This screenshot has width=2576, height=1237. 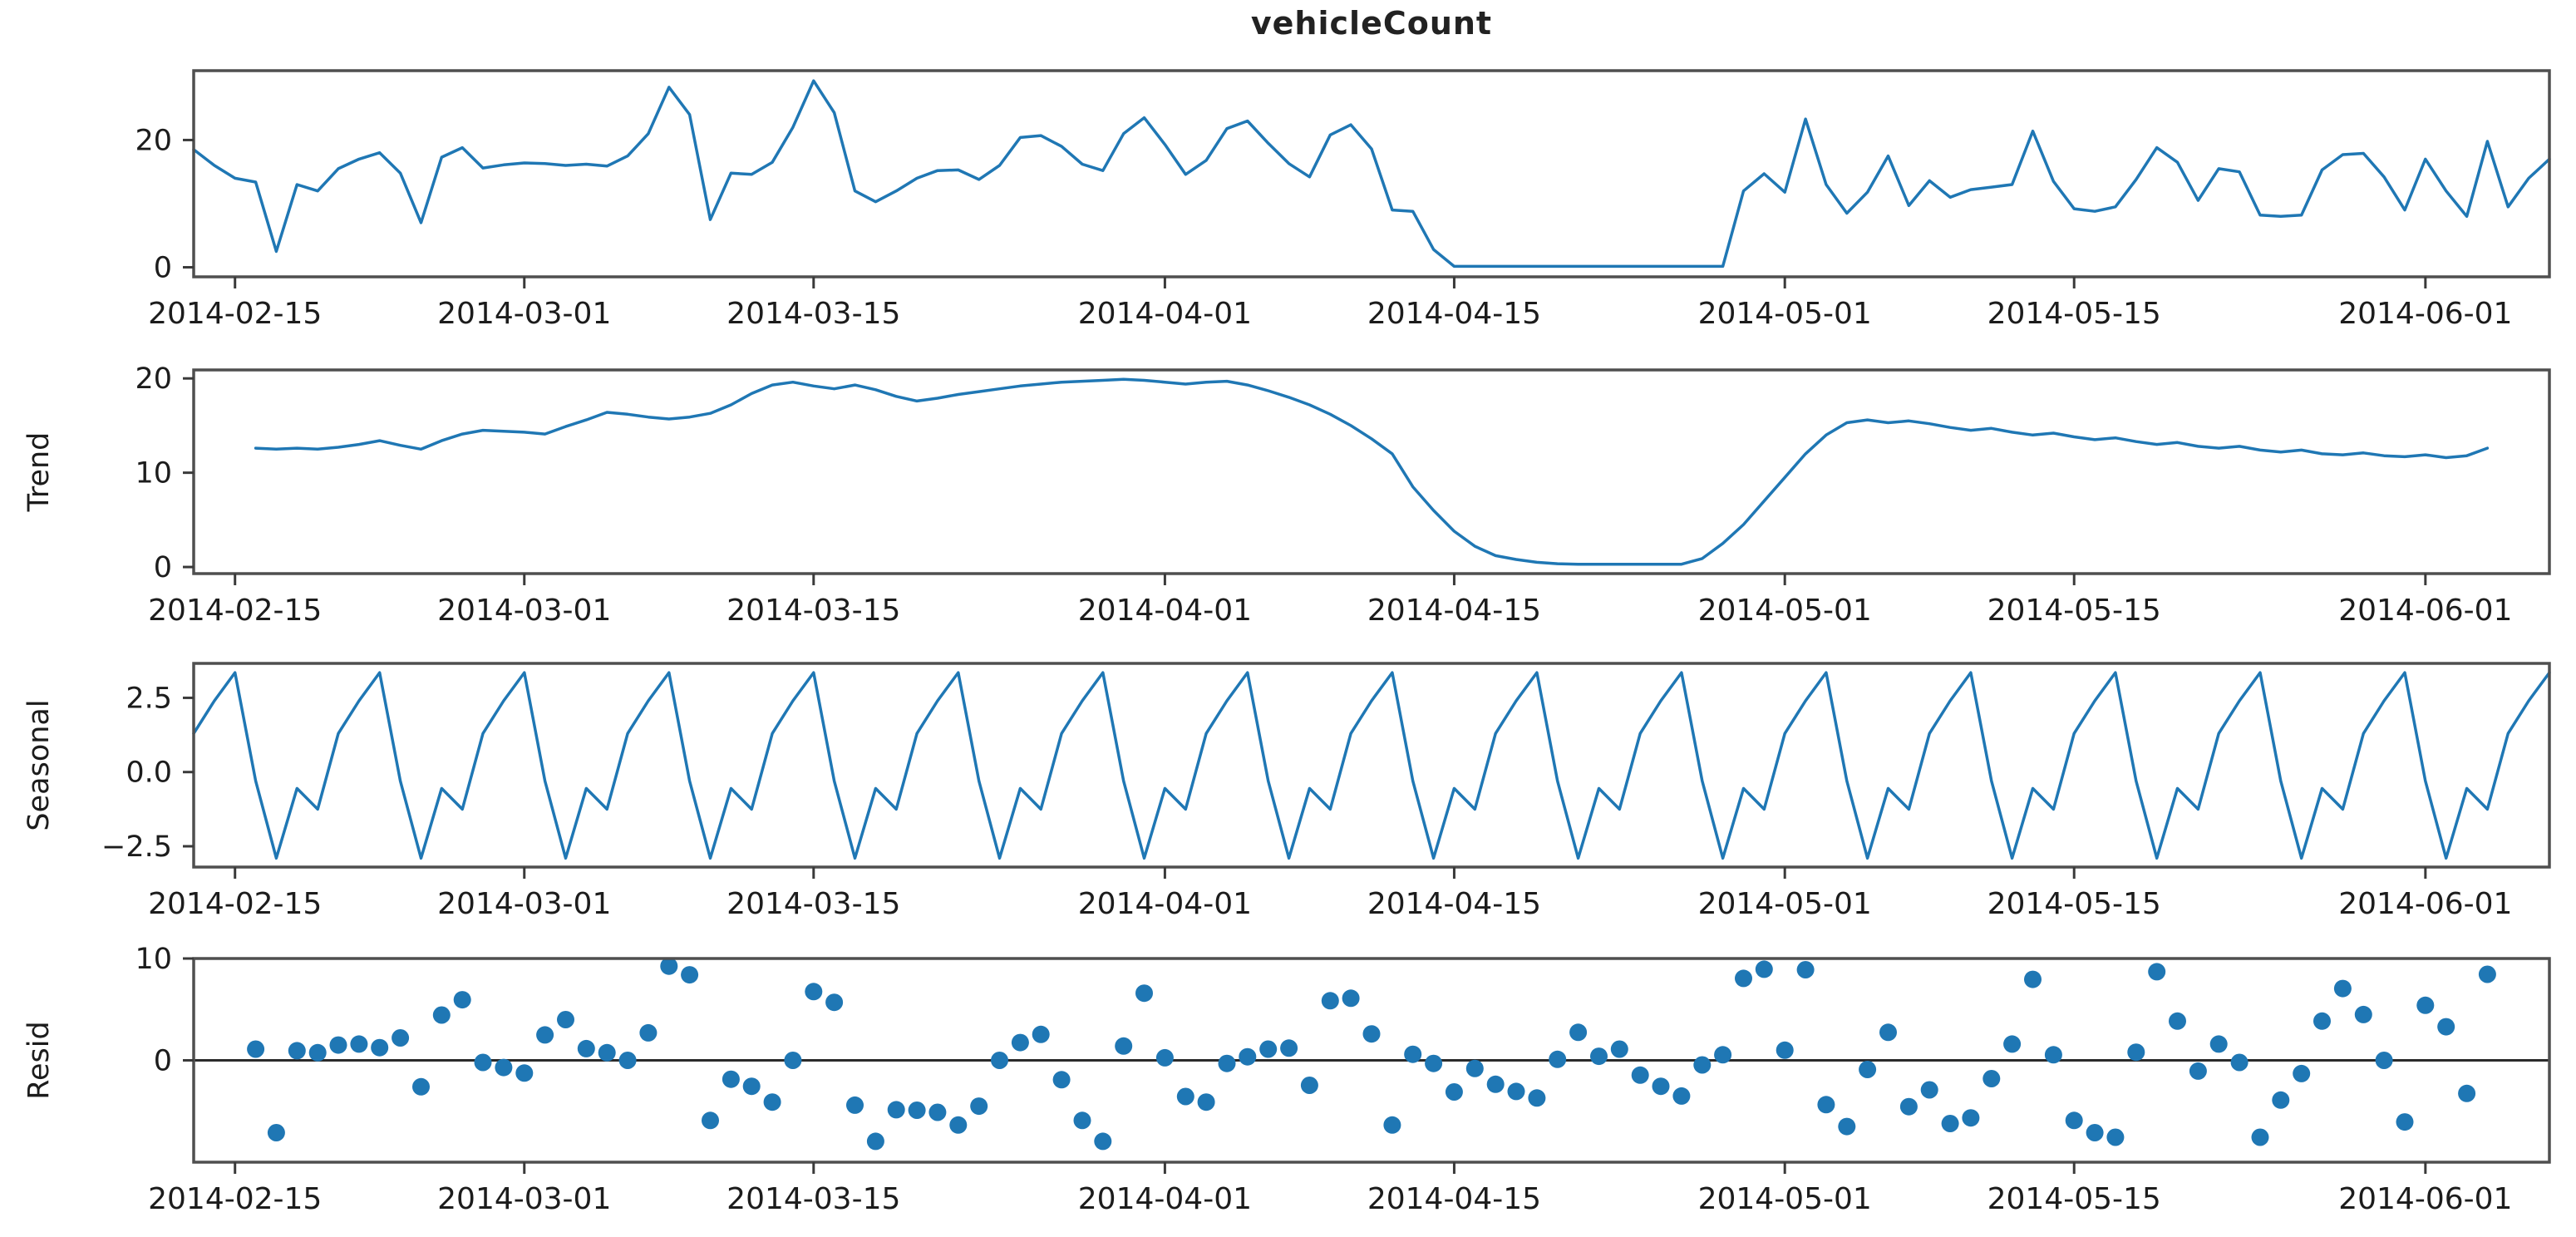 I want to click on resid-xtick-label: 2014-06-01, so click(x=2425, y=1199).